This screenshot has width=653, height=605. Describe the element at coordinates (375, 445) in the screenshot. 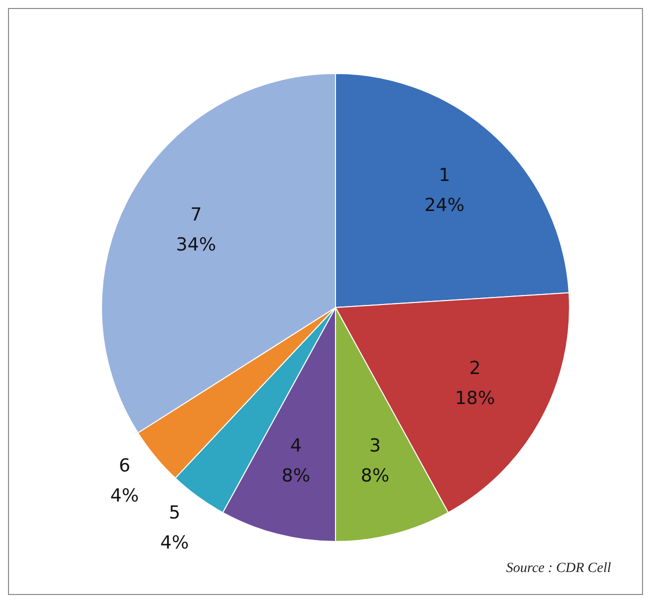

I see `slice-label: 3` at that location.